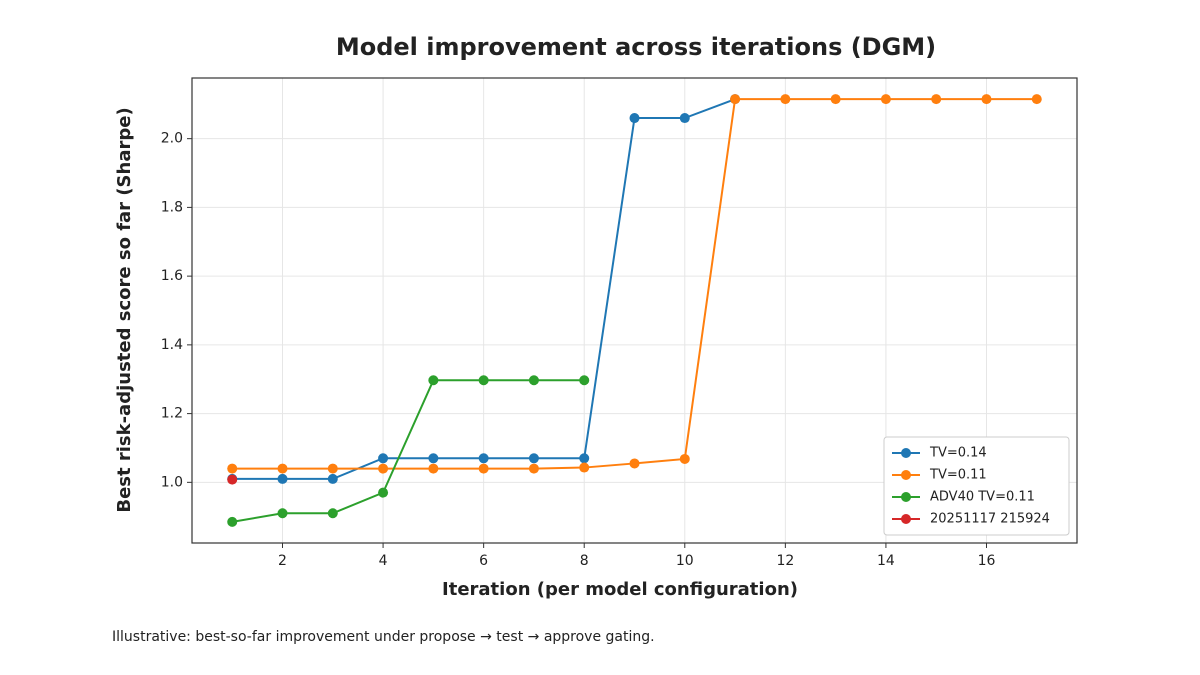  Describe the element at coordinates (172, 276) in the screenshot. I see `y-tick-label: 1.6` at that location.